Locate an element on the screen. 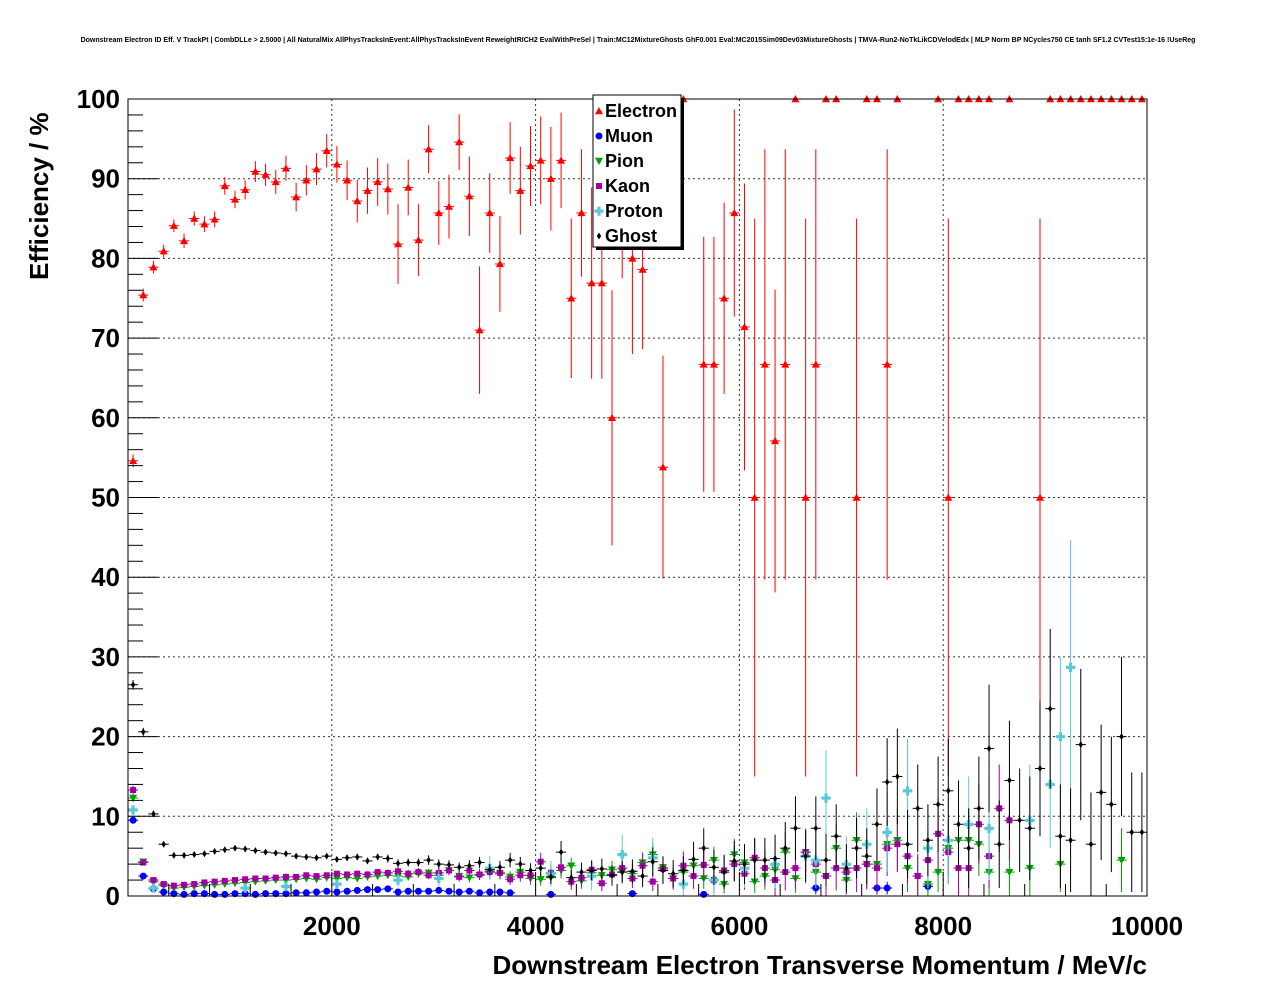 The height and width of the screenshot is (996, 1276). x-tick-label-3: 8000 is located at coordinates (943, 926).